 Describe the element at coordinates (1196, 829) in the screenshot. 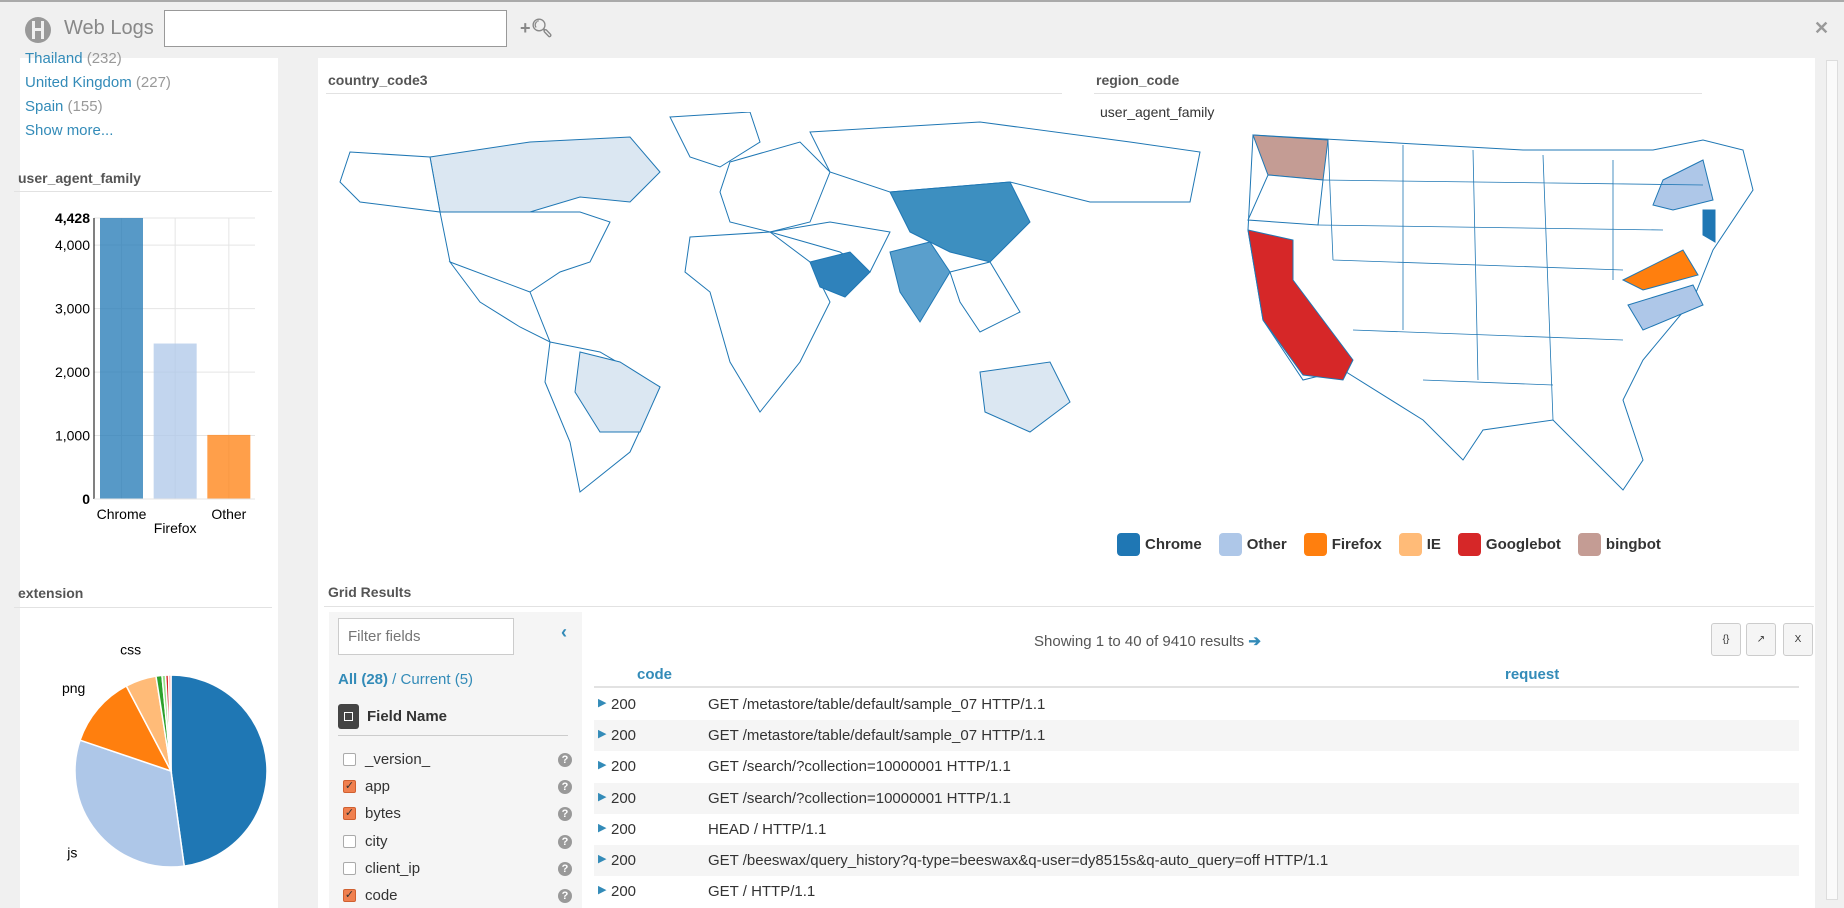

I see `table-row: ▶ 200 HEAD / HTTP/1.1` at that location.